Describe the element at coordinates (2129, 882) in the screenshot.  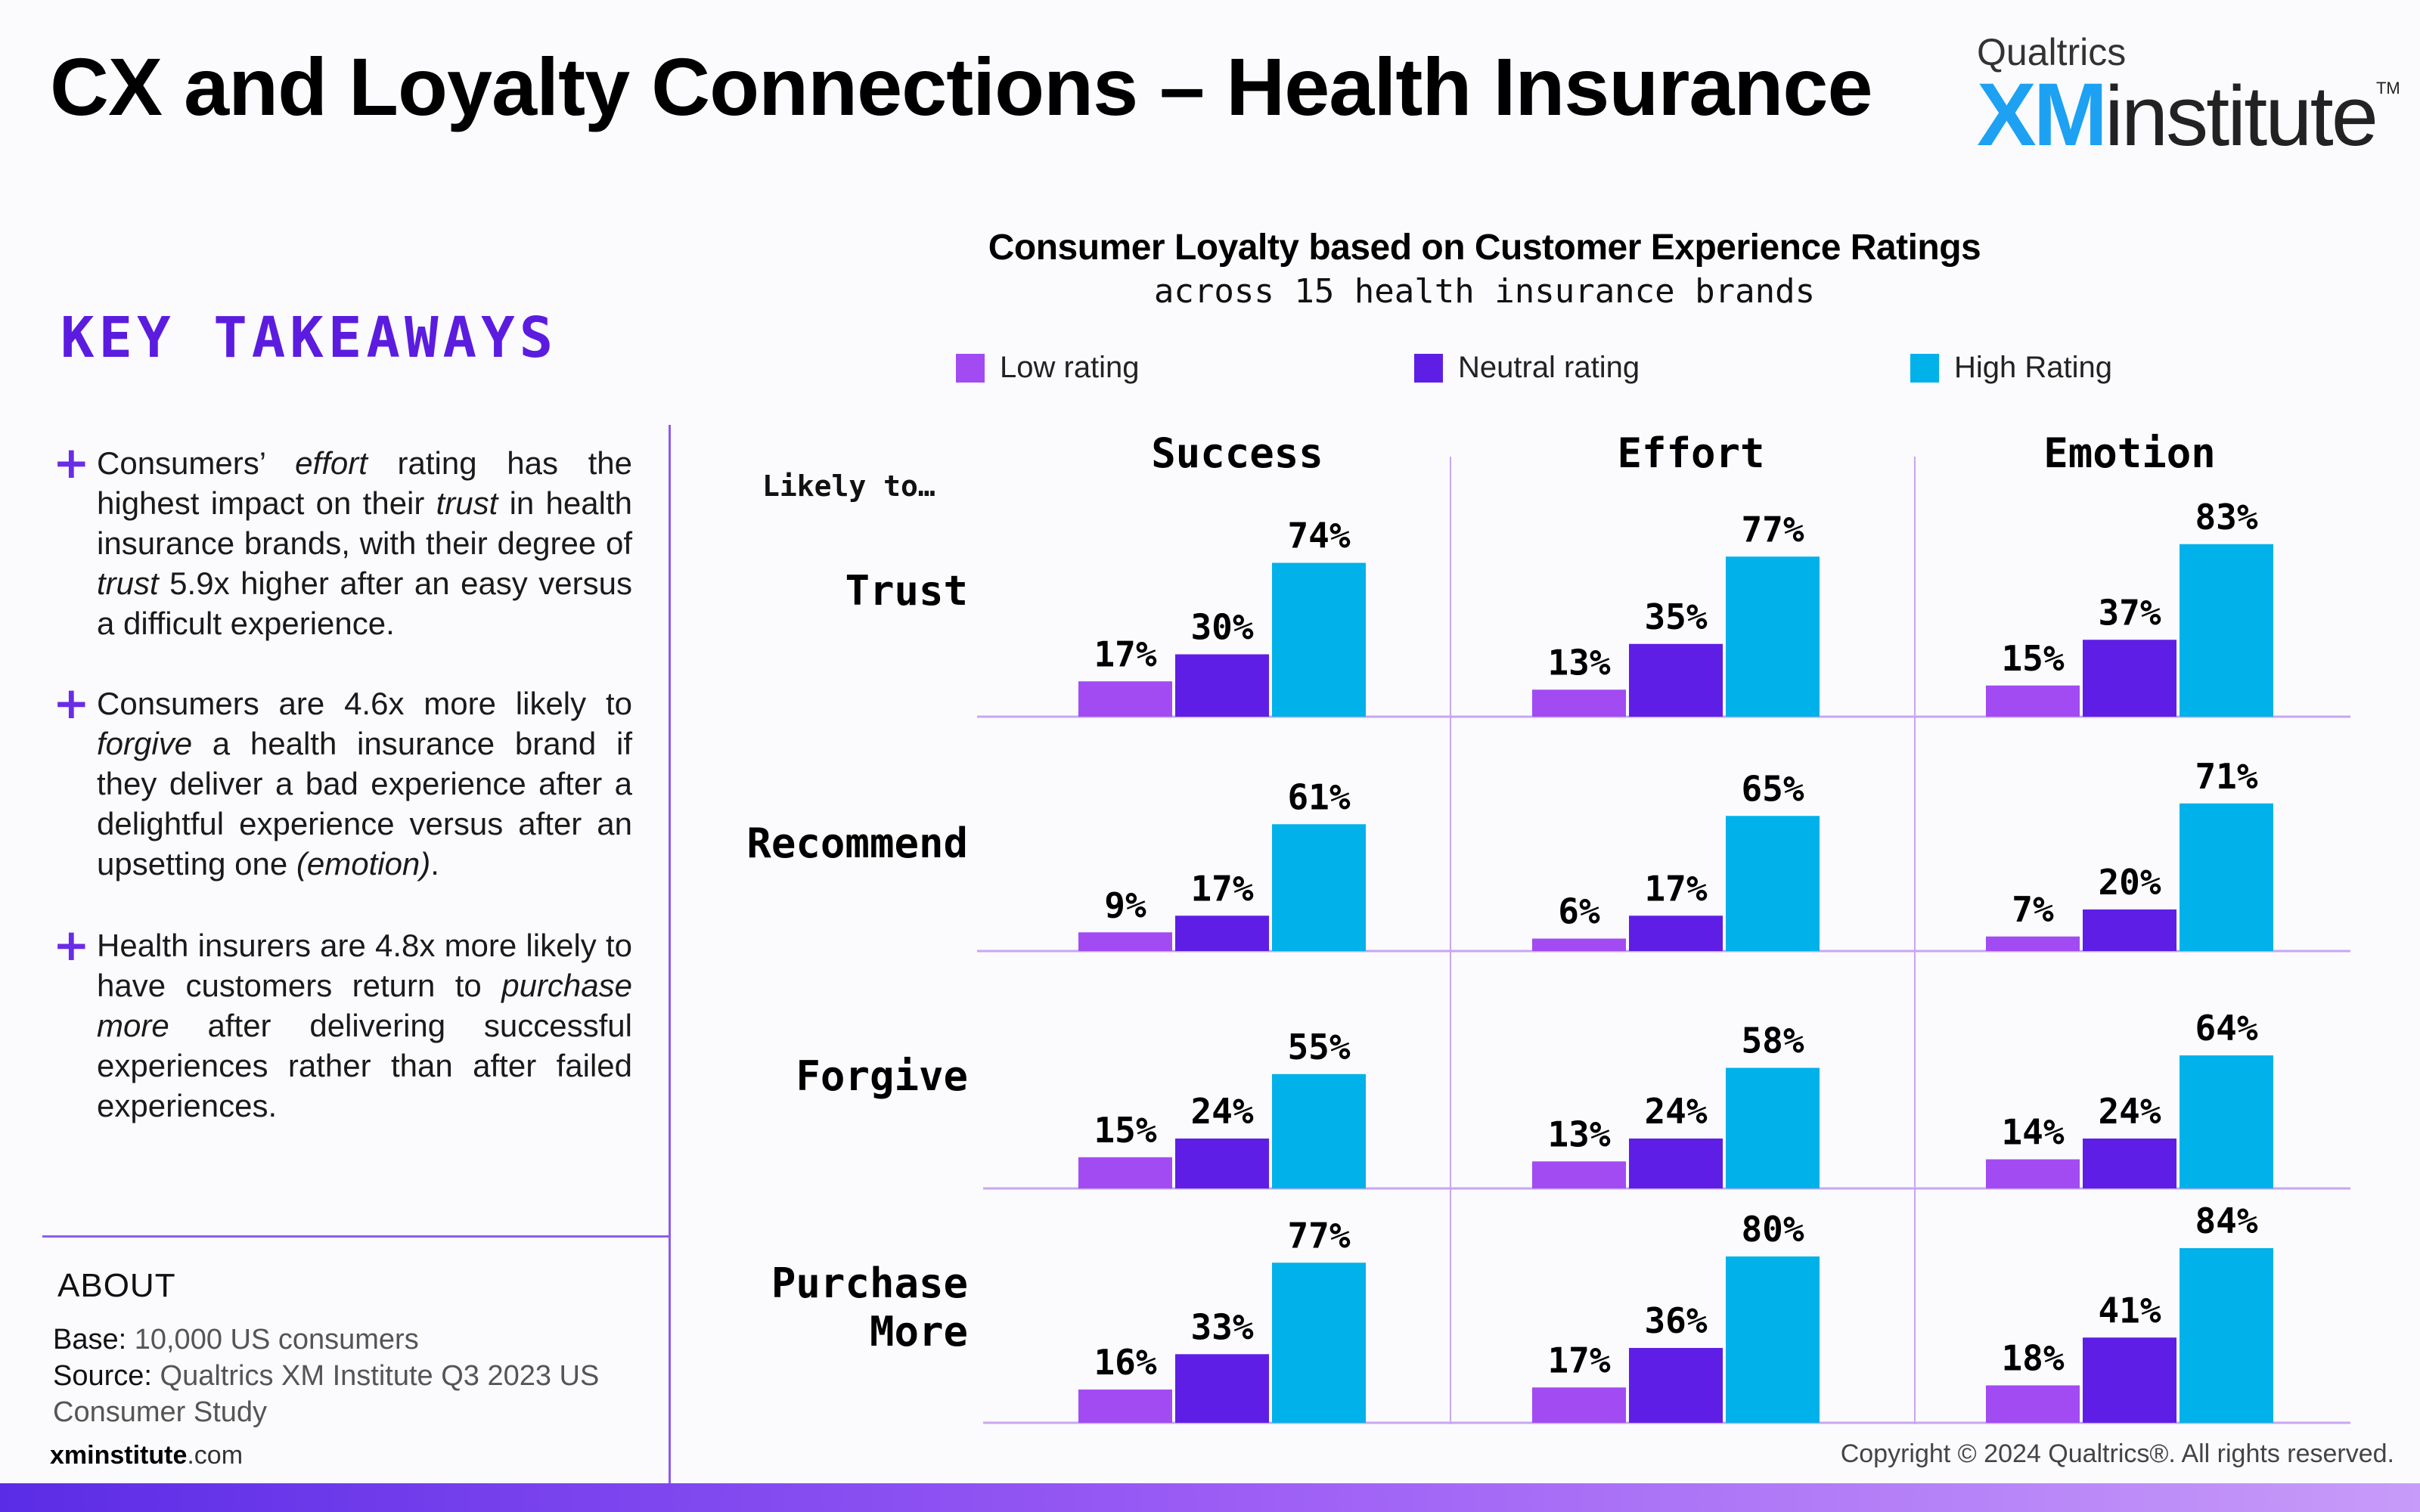
I see `data-label: 20%` at that location.